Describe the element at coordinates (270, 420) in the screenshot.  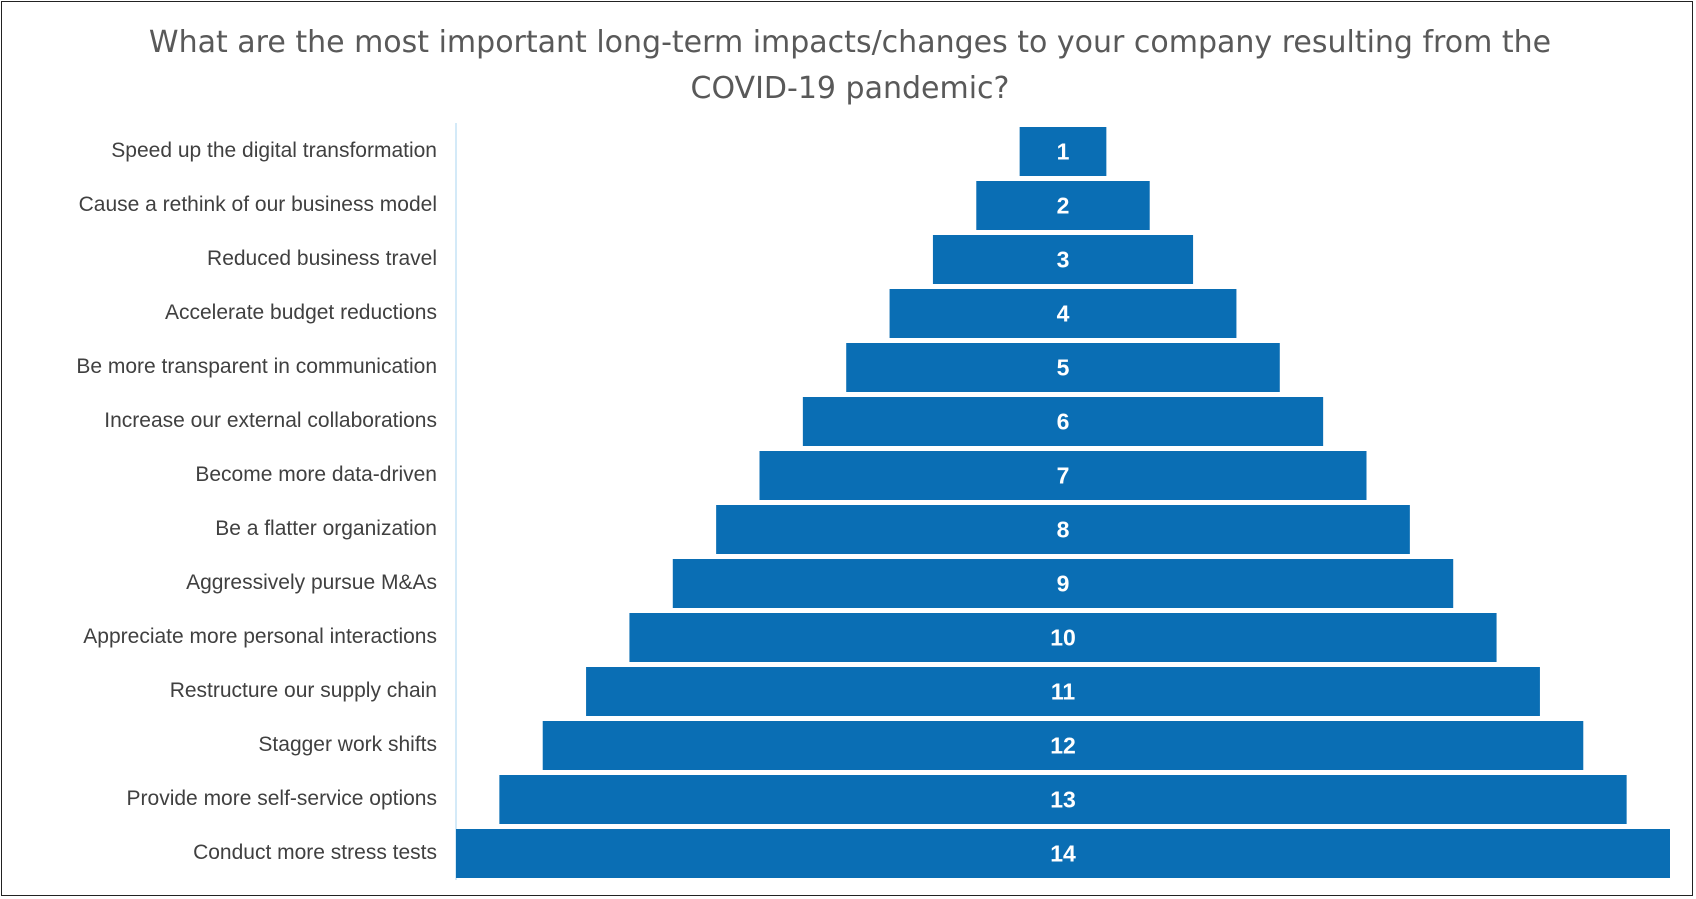
I see `category-label: Increase our external collaborations` at that location.